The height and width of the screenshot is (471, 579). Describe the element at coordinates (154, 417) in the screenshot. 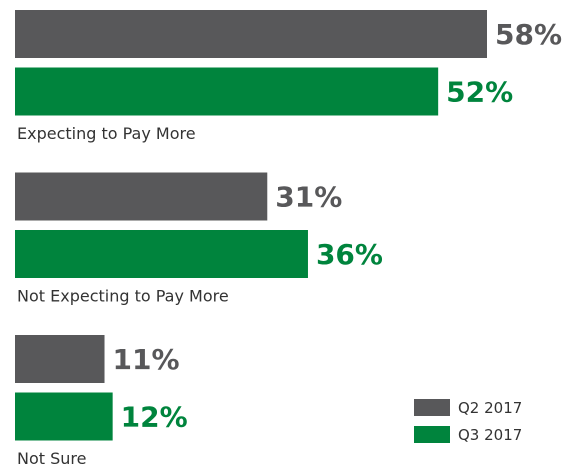

I see `value-label: 12%` at that location.